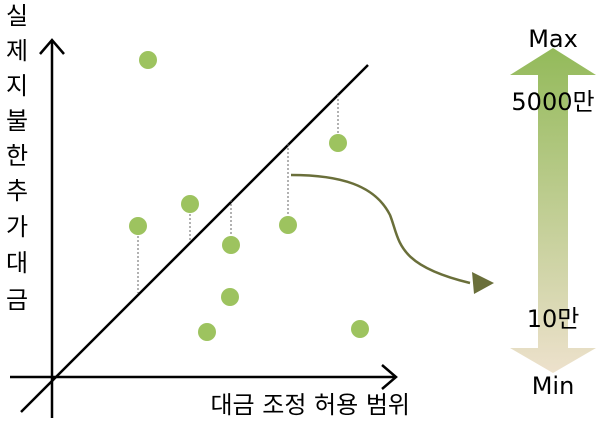 Image resolution: width=601 pixels, height=422 pixels. What do you see at coordinates (553, 386) in the screenshot?
I see `scale-bottom-label: Min` at bounding box center [553, 386].